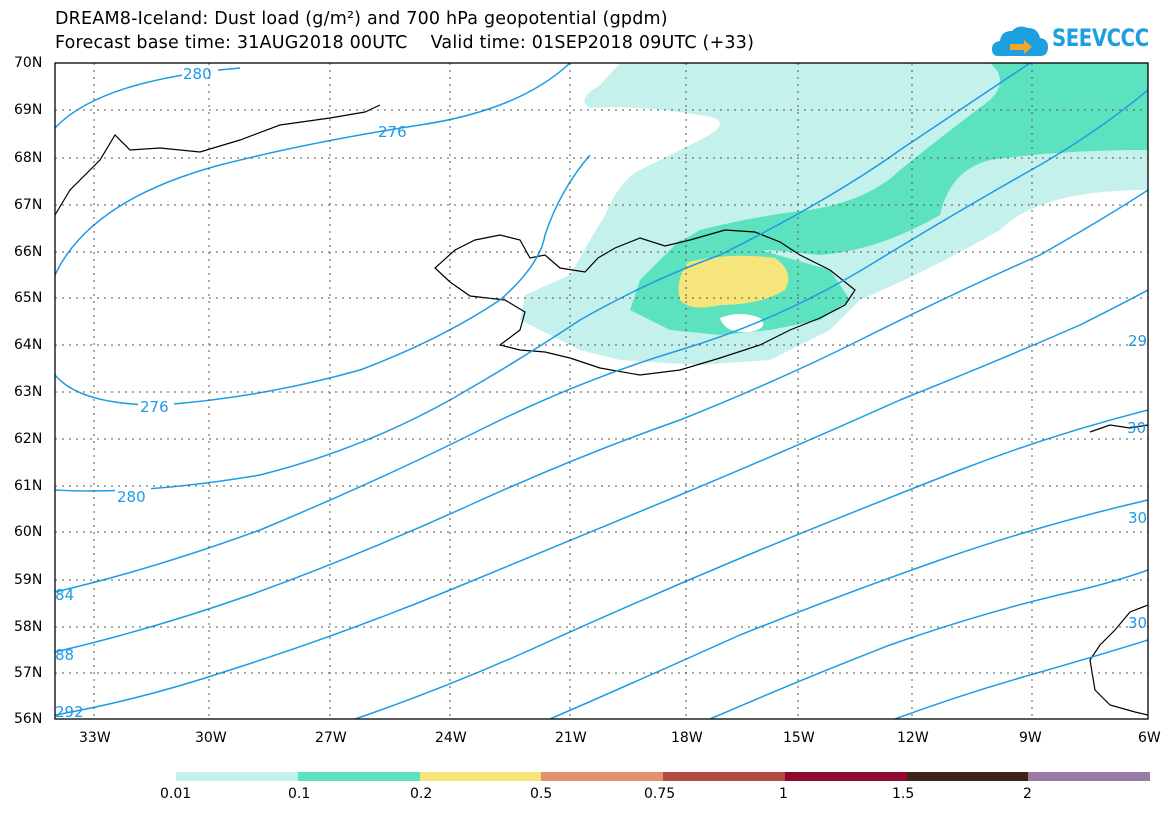 The image size is (1175, 815). Describe the element at coordinates (28, 673) in the screenshot. I see `lat-label: 57N` at that location.